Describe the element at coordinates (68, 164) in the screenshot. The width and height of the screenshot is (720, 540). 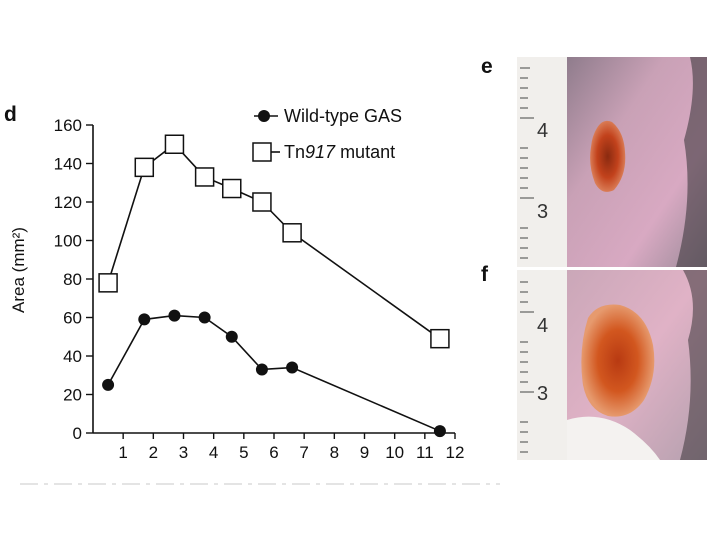
I see `y-tick-label: 140` at that location.